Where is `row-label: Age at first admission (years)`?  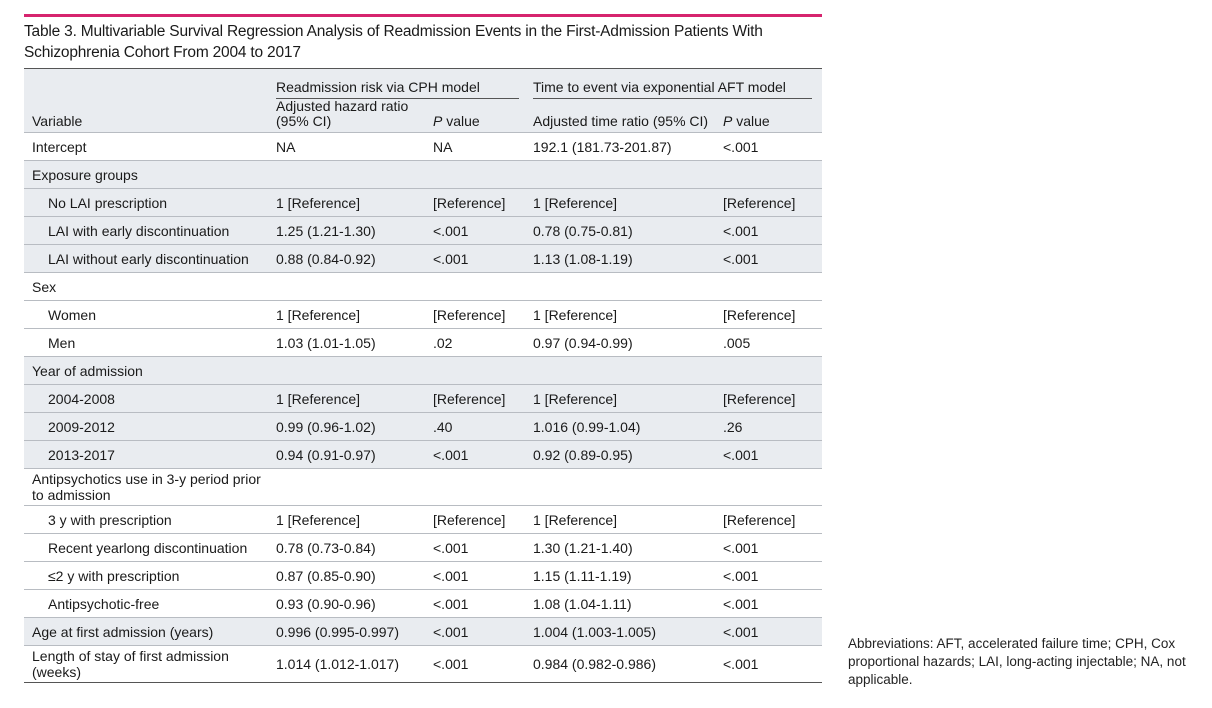 row-label: Age at first admission (years) is located at coordinates (150, 631).